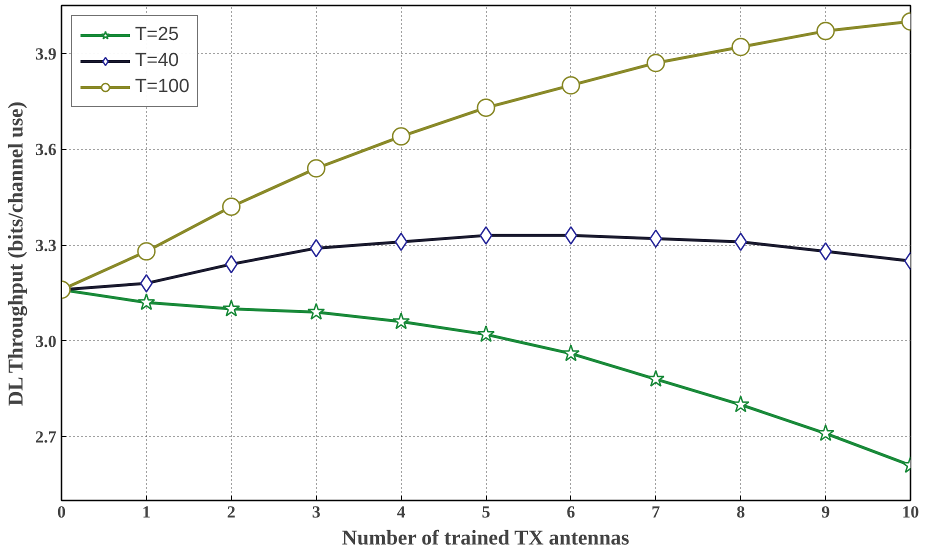 Image resolution: width=939 pixels, height=557 pixels. Describe the element at coordinates (825, 512) in the screenshot. I see `x-tick-label: 9` at that location.